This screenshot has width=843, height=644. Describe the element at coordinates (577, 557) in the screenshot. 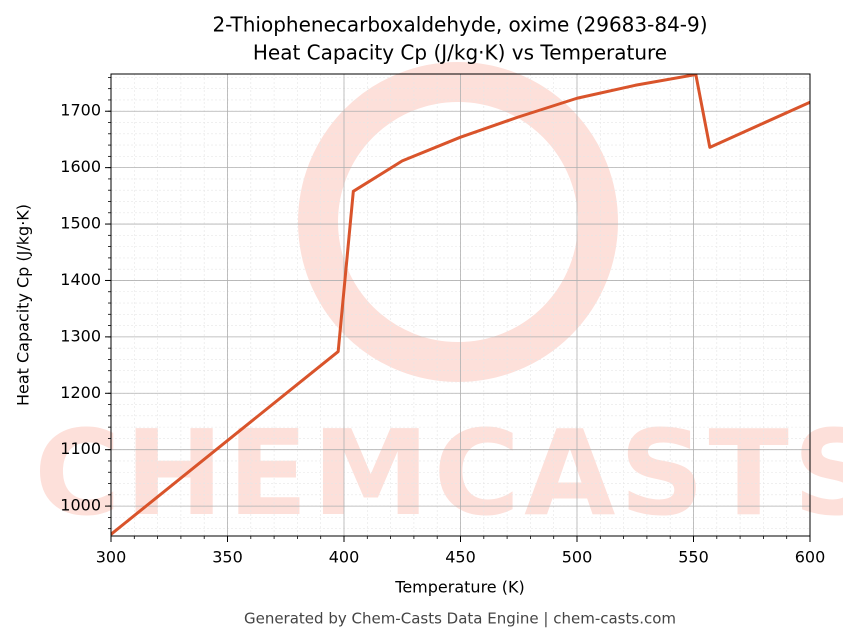

I see `x-tick-label: 500` at that location.